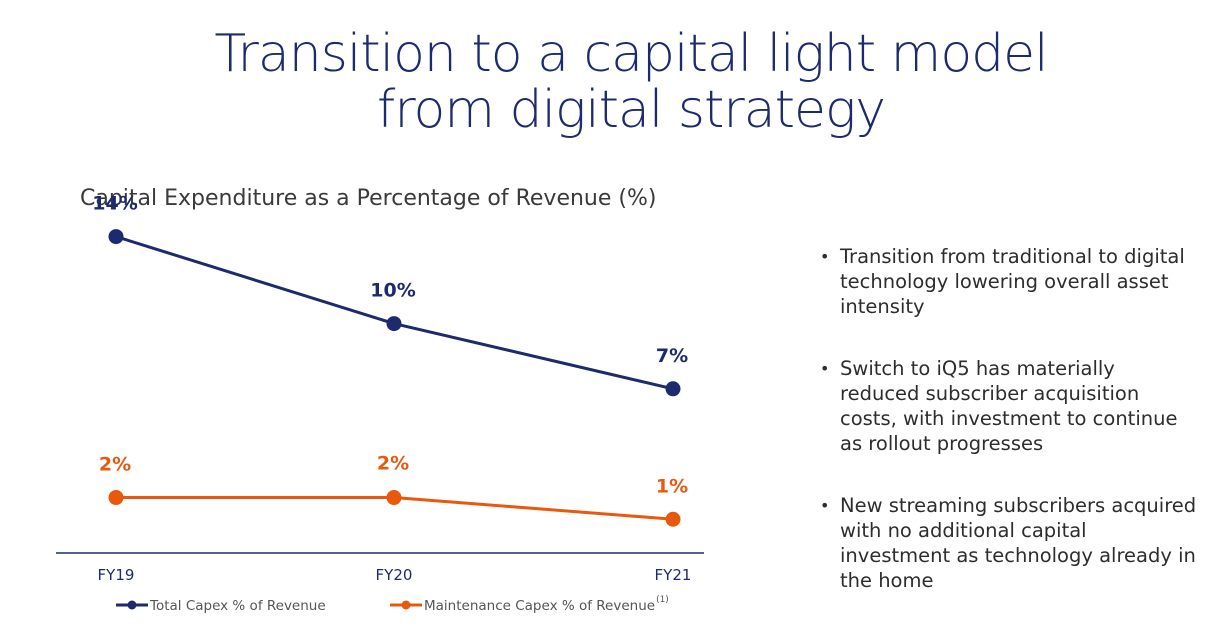  Describe the element at coordinates (114, 204) in the screenshot. I see `data-label: 14%` at that location.